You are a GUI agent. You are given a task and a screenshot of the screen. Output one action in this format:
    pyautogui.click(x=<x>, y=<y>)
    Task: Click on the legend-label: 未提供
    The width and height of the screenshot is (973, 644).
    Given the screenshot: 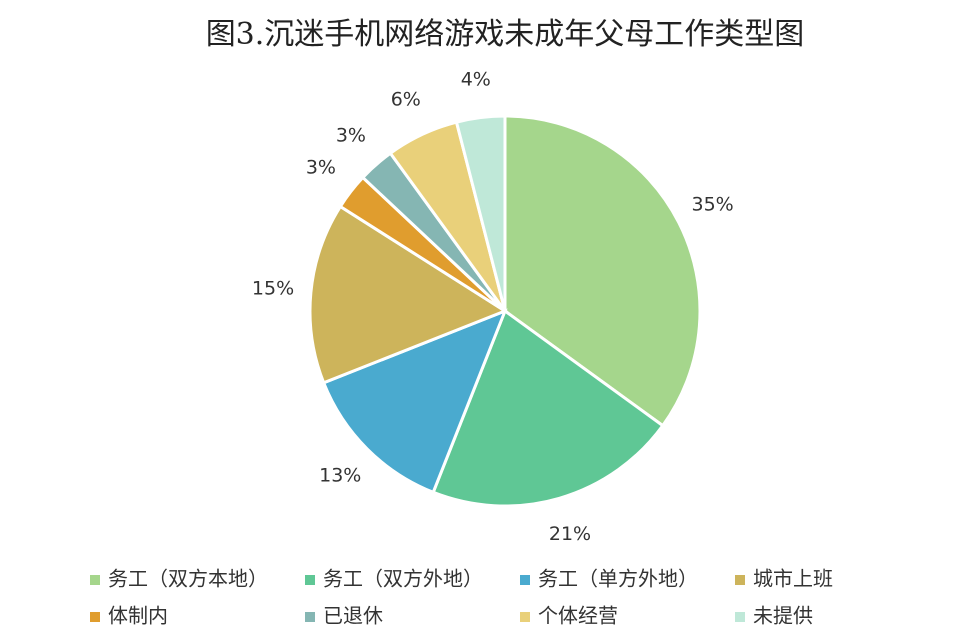 What is the action you would take?
    pyautogui.click(x=783, y=616)
    